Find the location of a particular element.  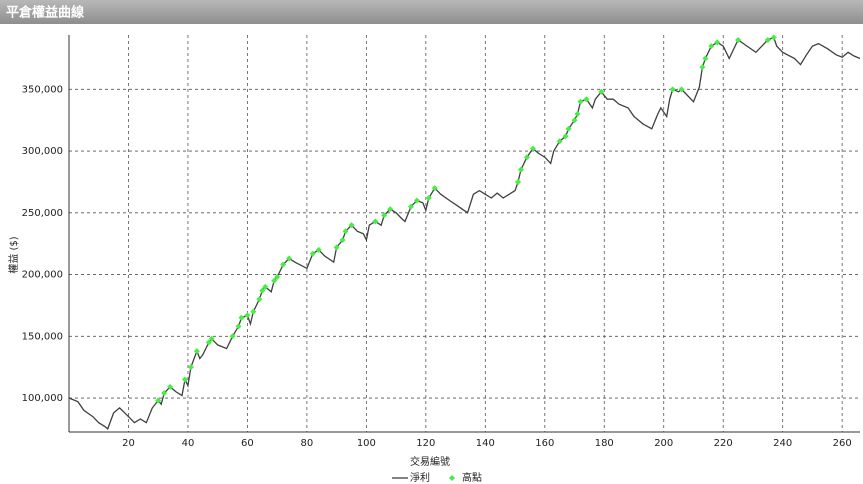

x-axis-label: 交易編號 is located at coordinates (430, 461).